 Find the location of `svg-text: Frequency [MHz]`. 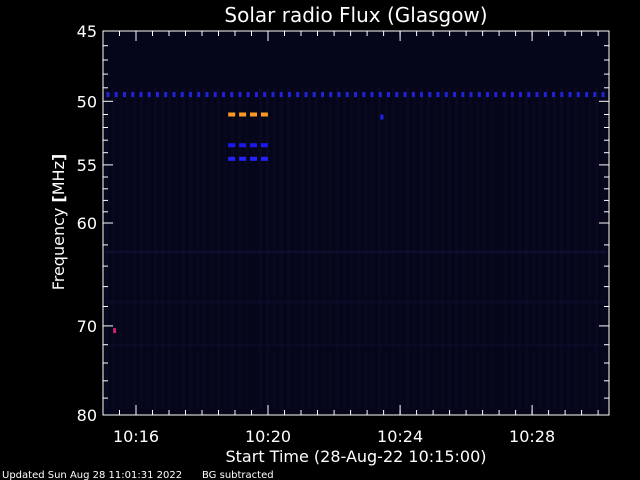

svg-text: Frequency [MHz] is located at coordinates (58, 222).